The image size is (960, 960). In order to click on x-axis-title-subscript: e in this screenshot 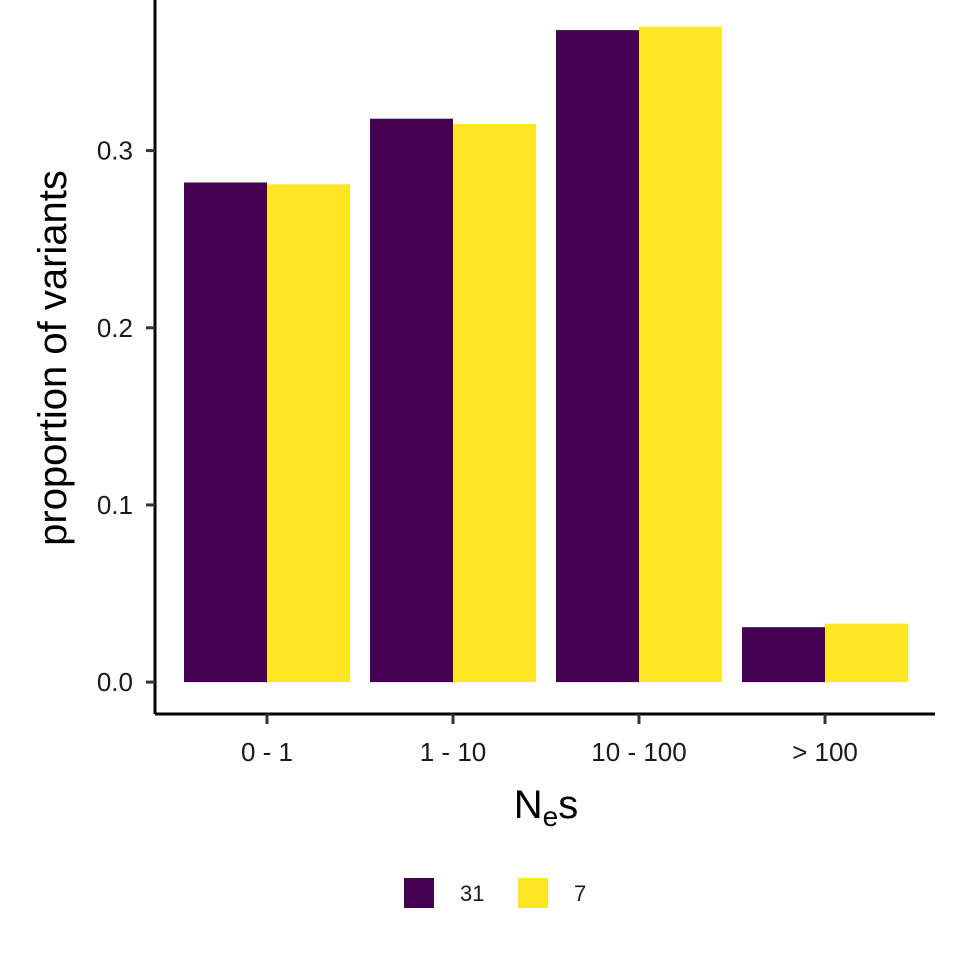, I will do `click(551, 816)`.